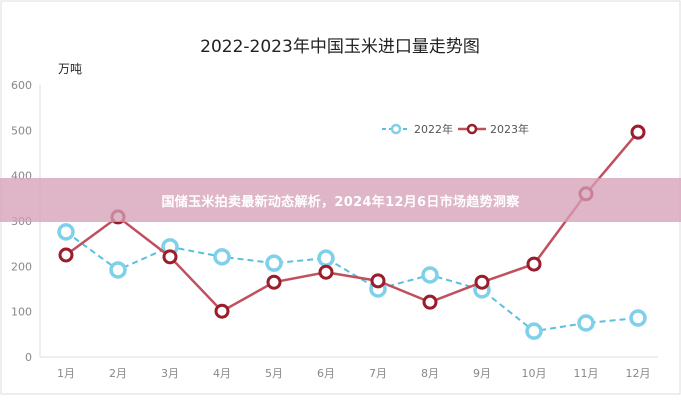 This screenshot has width=681, height=400. I want to click on x-tick-label: 5月, so click(274, 373).